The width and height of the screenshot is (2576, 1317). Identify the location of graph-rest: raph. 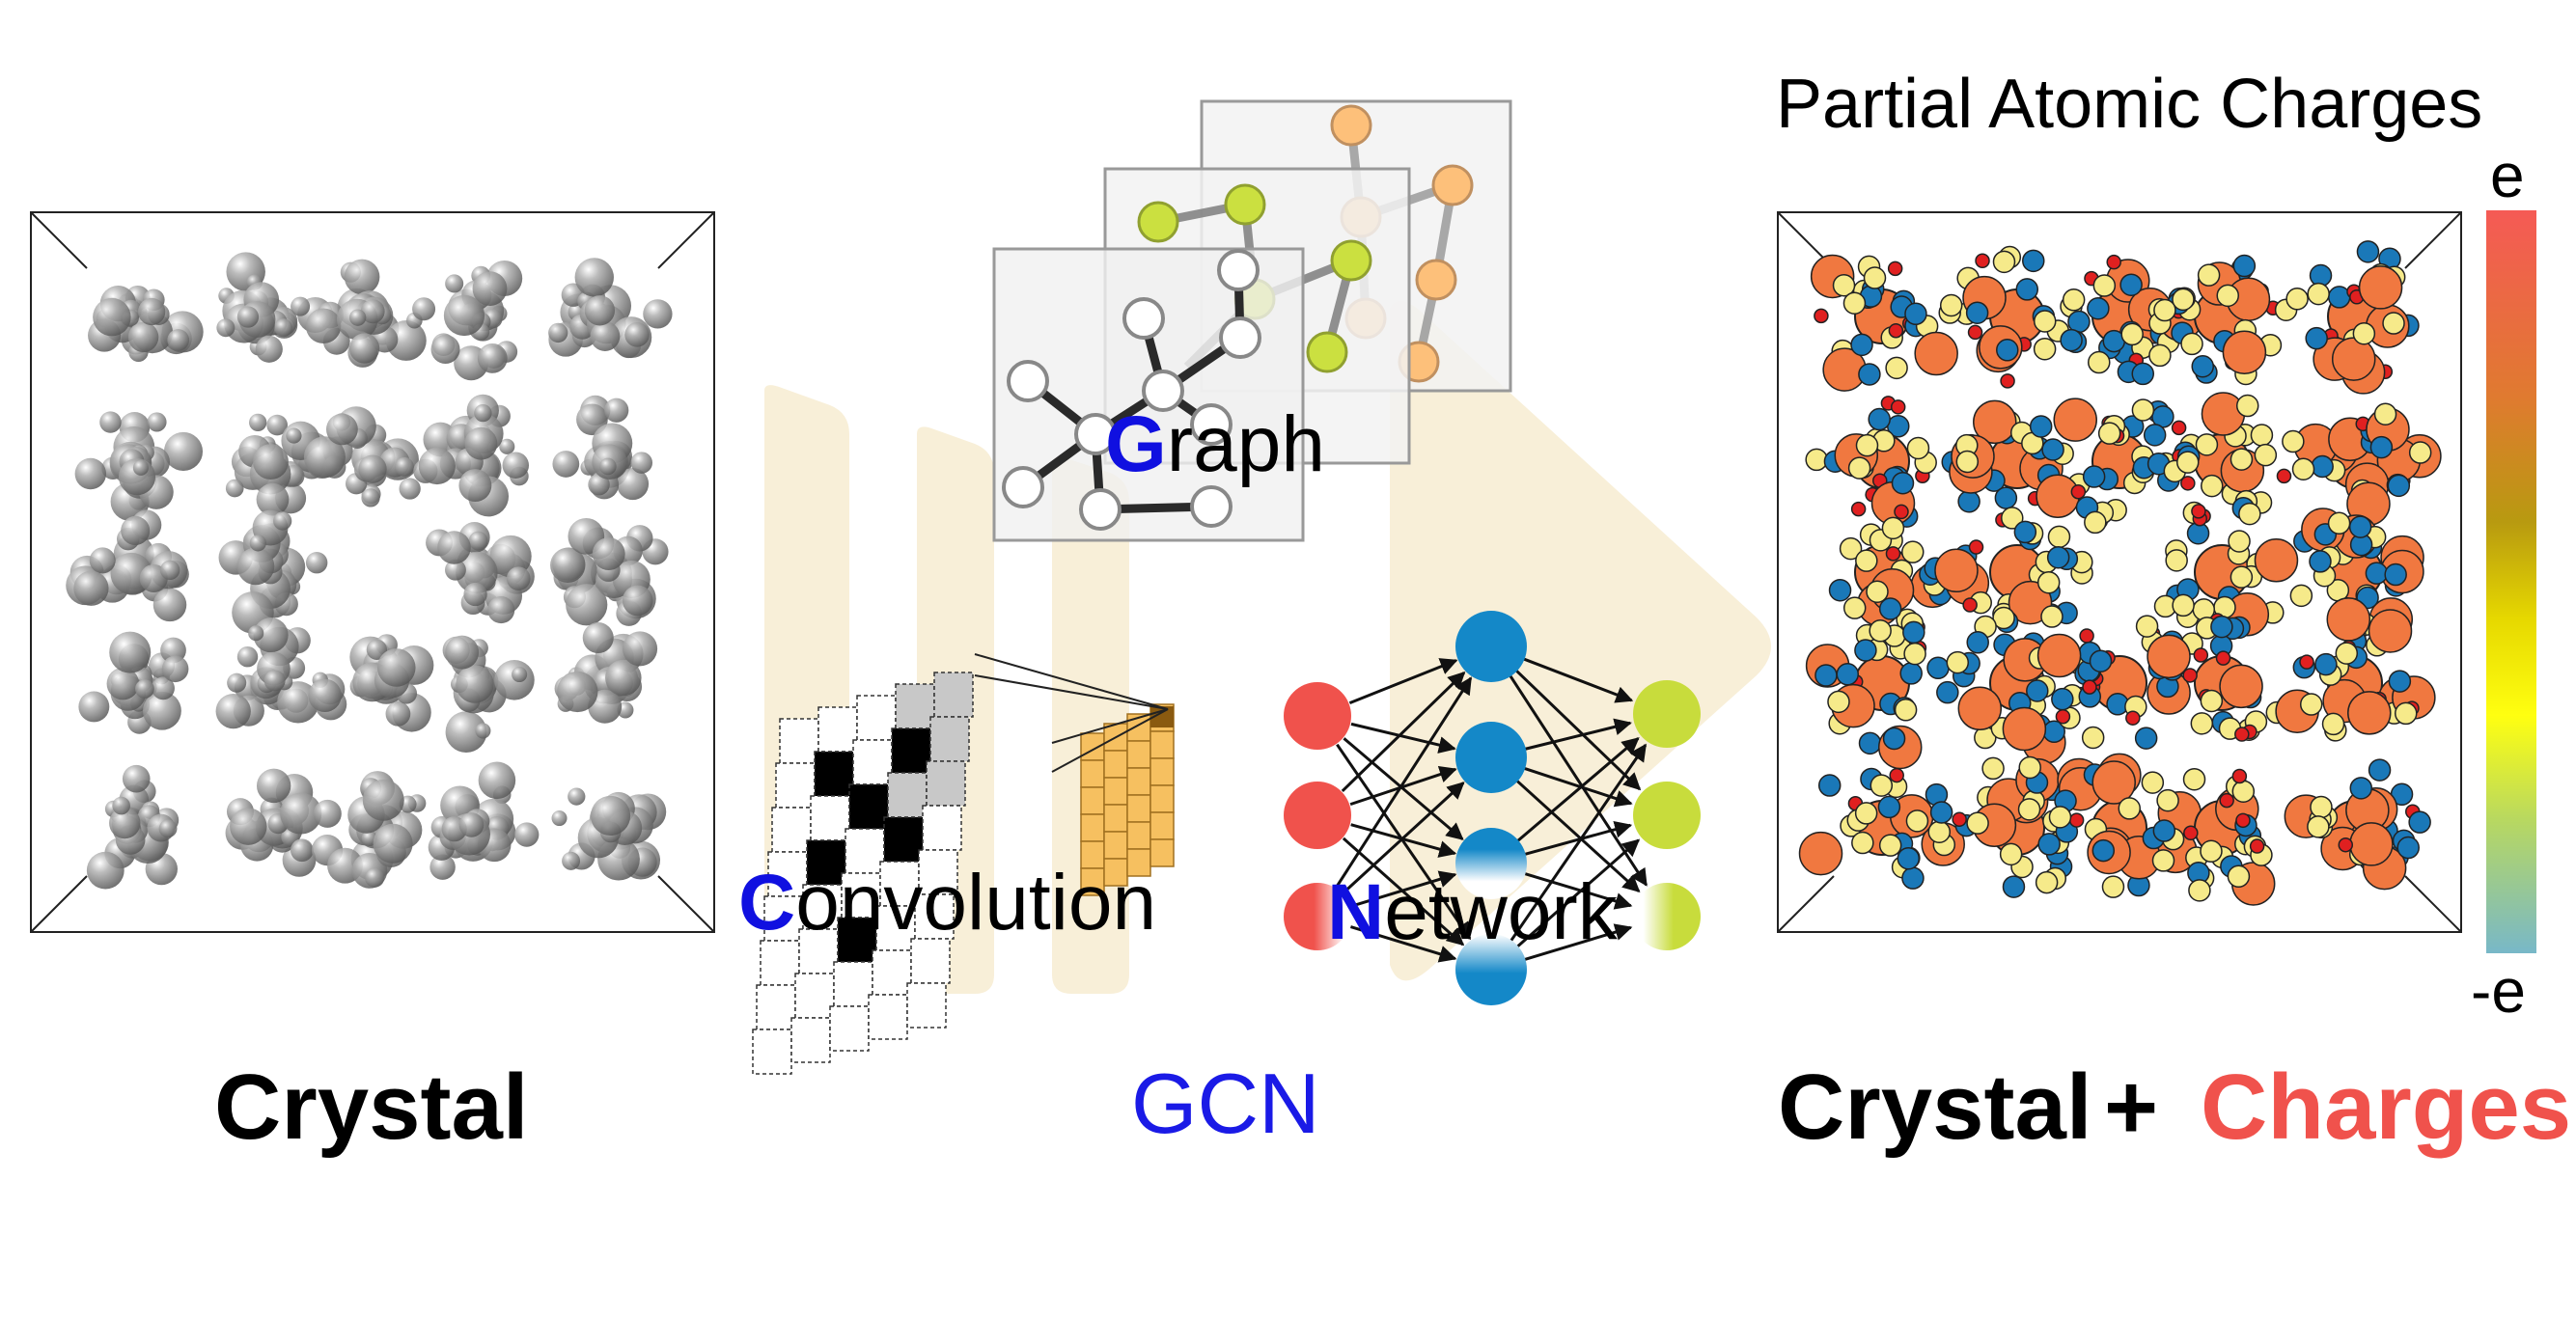
(1245, 444).